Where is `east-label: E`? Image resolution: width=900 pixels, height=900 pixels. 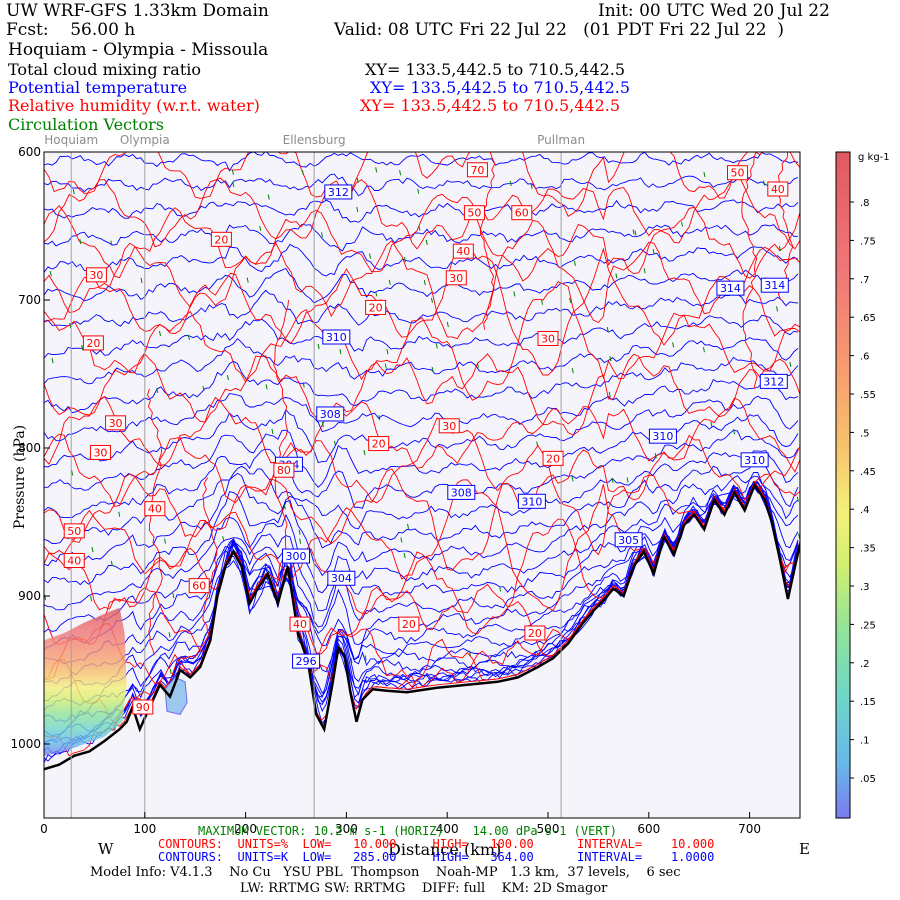 east-label: E is located at coordinates (804, 849).